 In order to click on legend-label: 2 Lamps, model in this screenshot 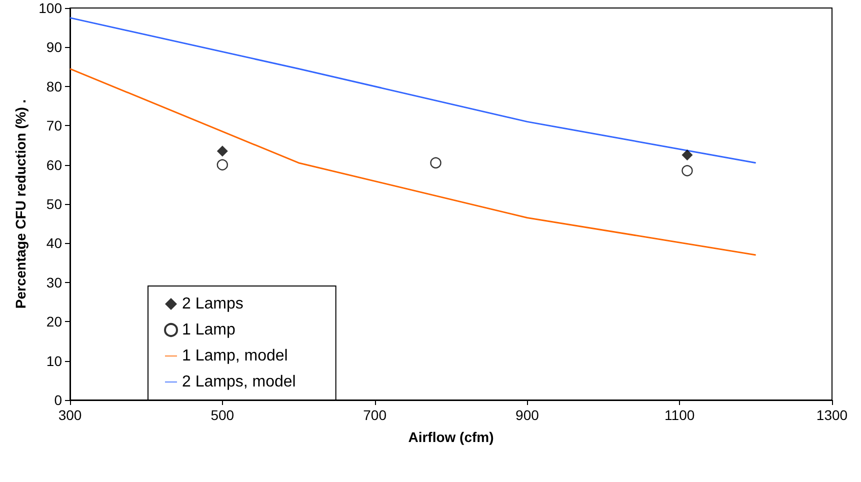, I will do `click(239, 382)`.